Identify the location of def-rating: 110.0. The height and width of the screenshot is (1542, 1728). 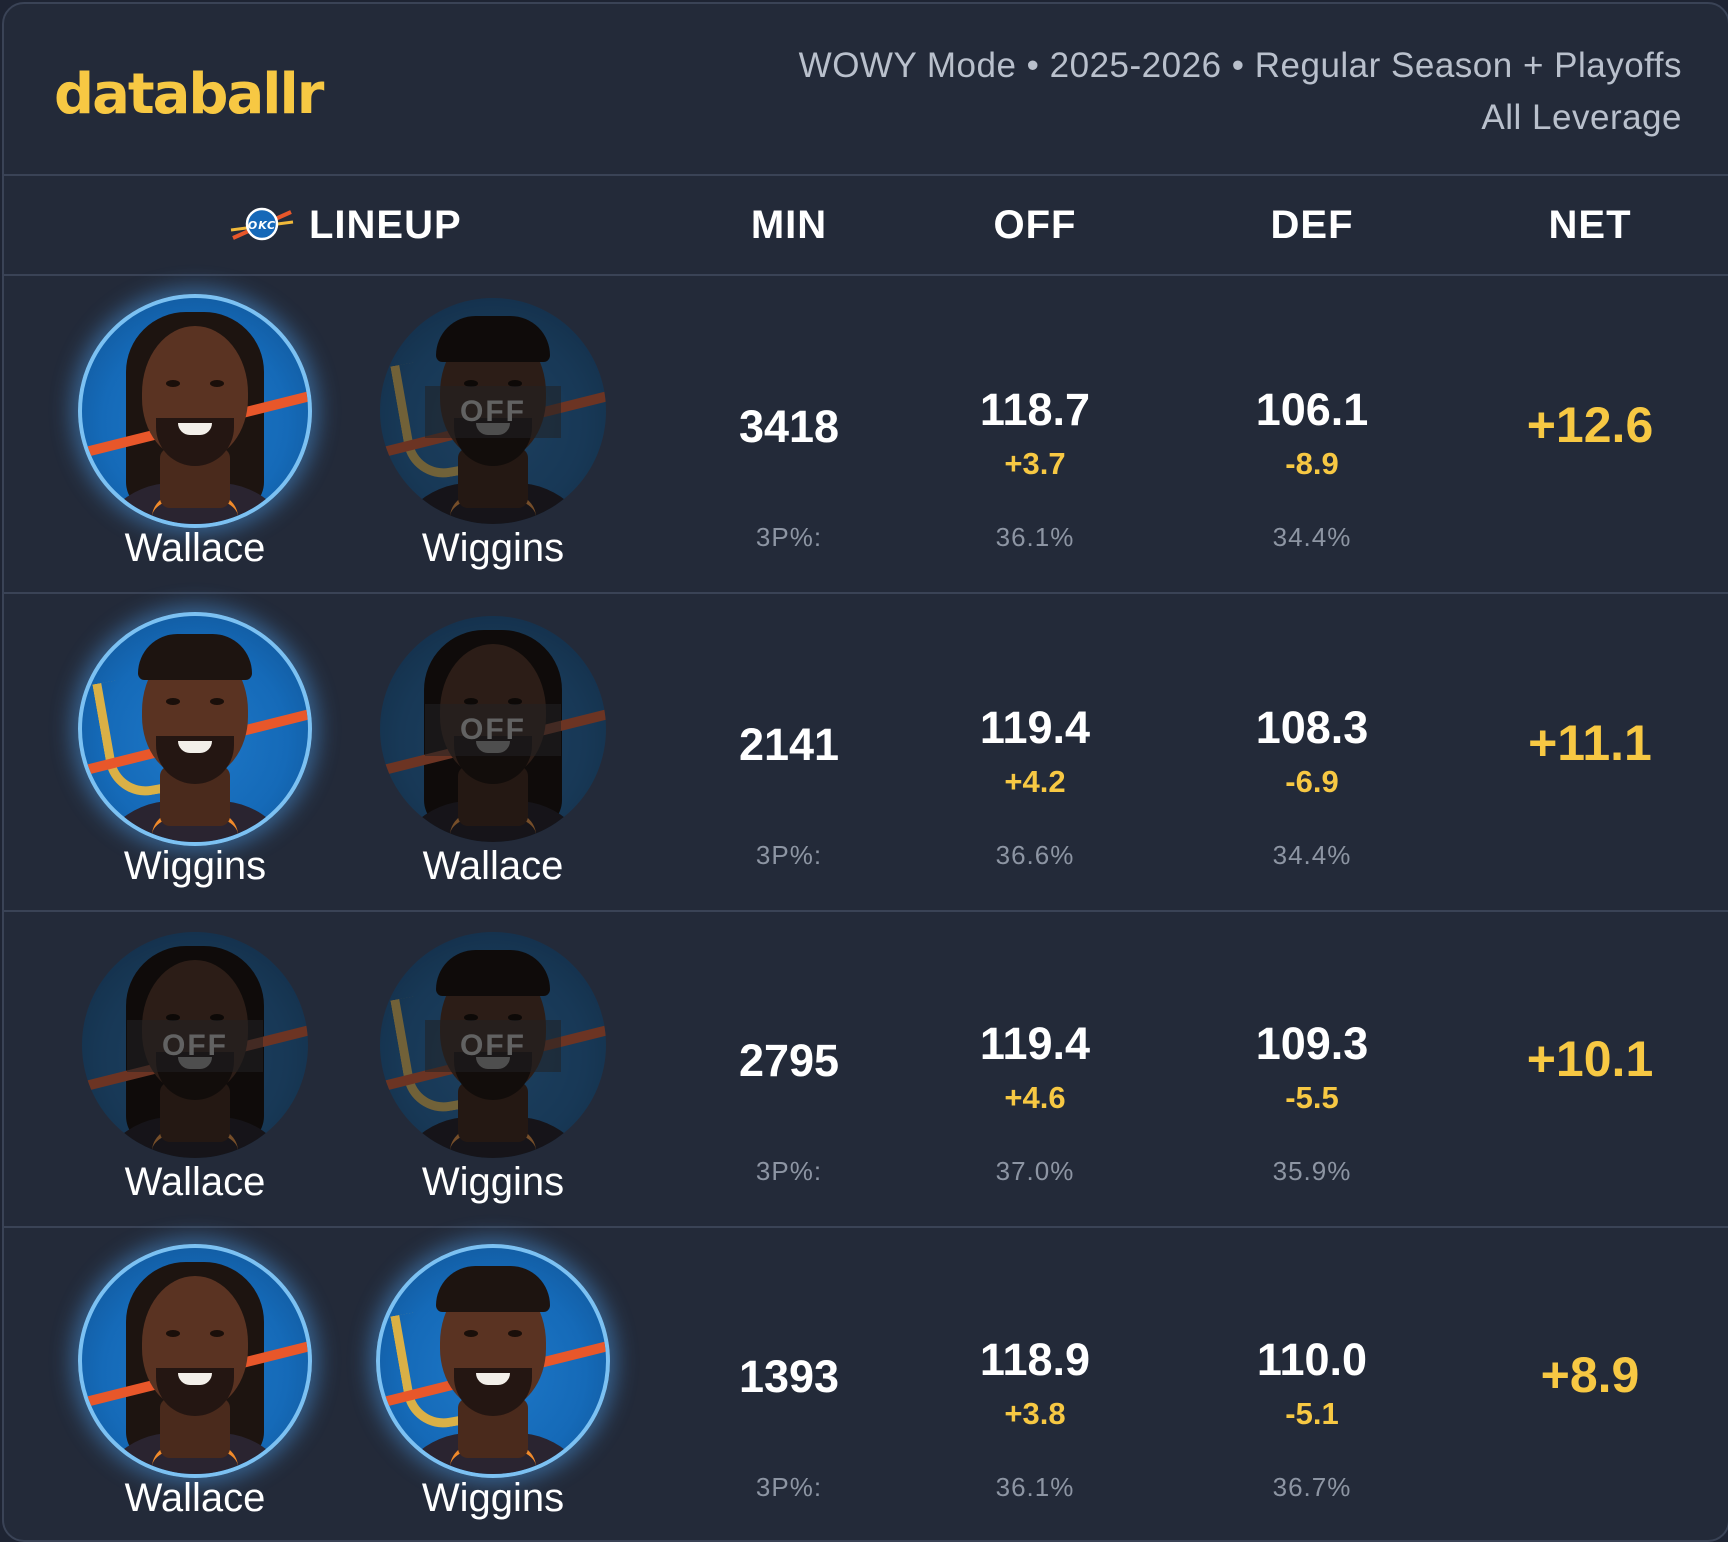
(1312, 1359).